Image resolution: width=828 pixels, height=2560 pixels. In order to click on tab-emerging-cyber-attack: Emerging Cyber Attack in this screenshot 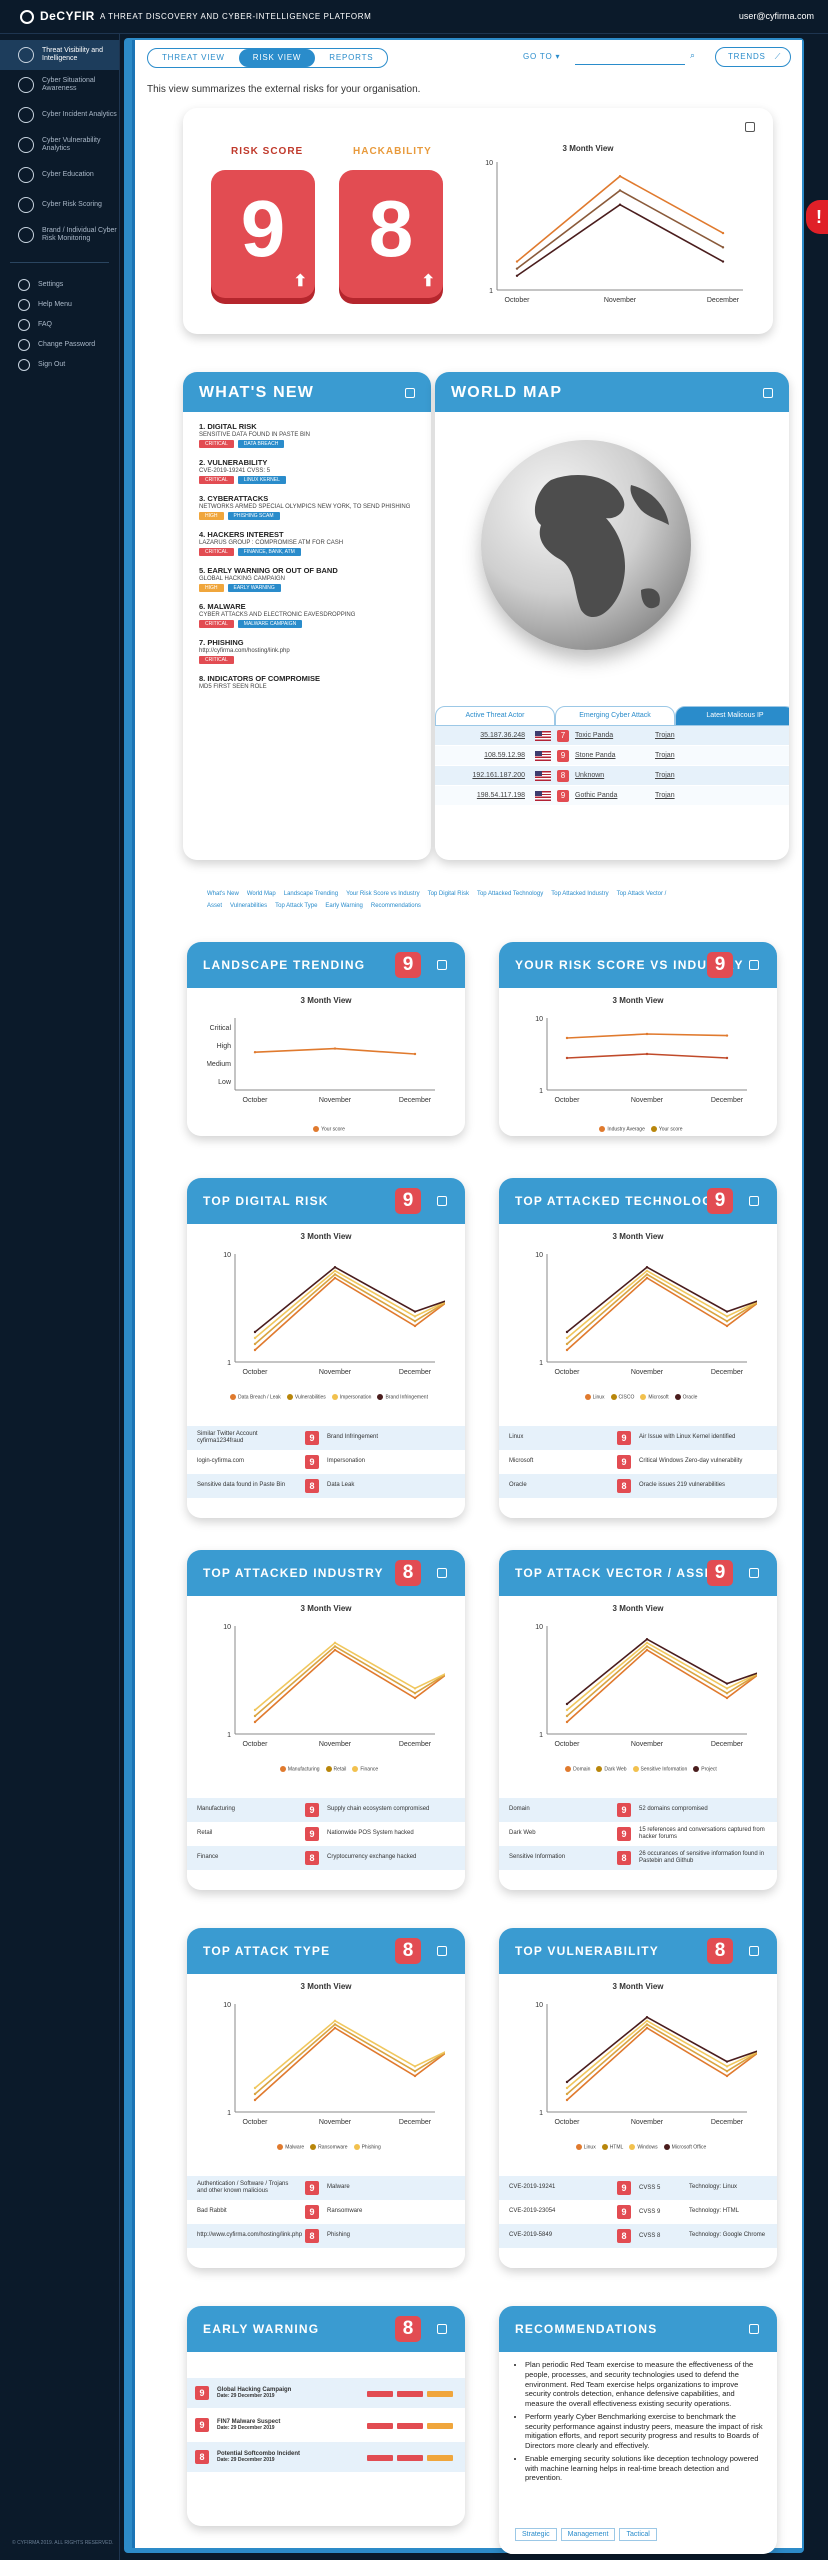, I will do `click(615, 716)`.